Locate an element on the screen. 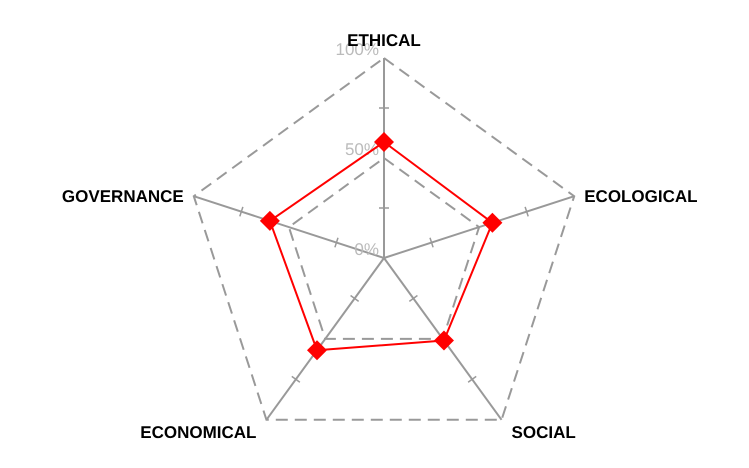 This screenshot has width=749, height=468. spoke-label: SOCIAL is located at coordinates (544, 432).